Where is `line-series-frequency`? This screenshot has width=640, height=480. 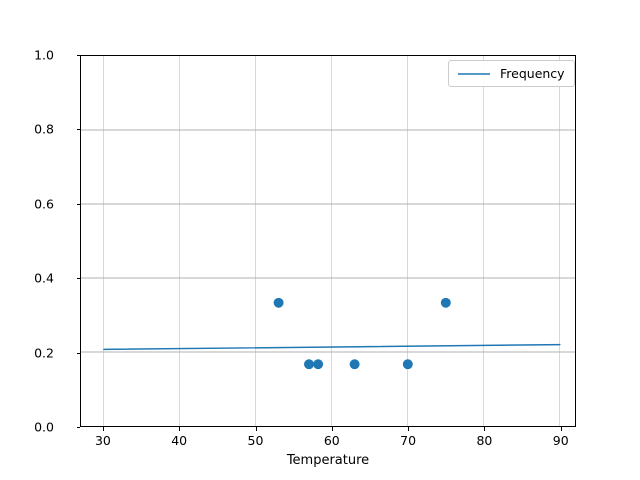 line-series-frequency is located at coordinates (332, 347).